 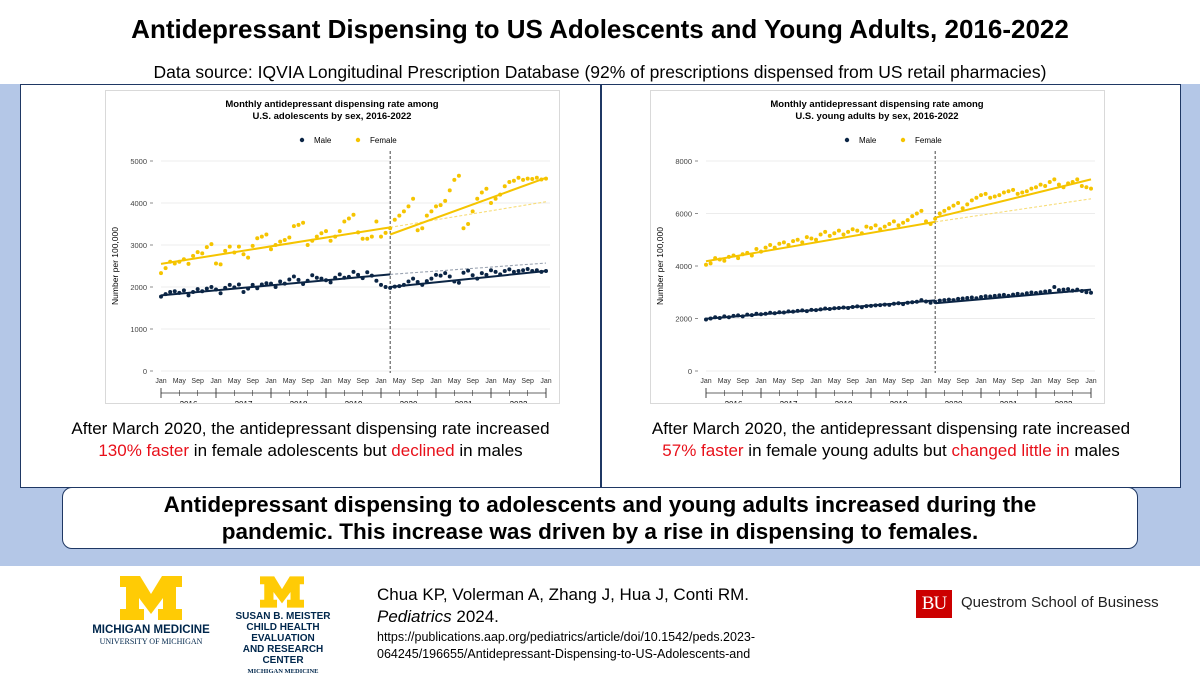 What do you see at coordinates (468, 268) in the screenshot?
I see `adolescents-male-counterfactual-line` at bounding box center [468, 268].